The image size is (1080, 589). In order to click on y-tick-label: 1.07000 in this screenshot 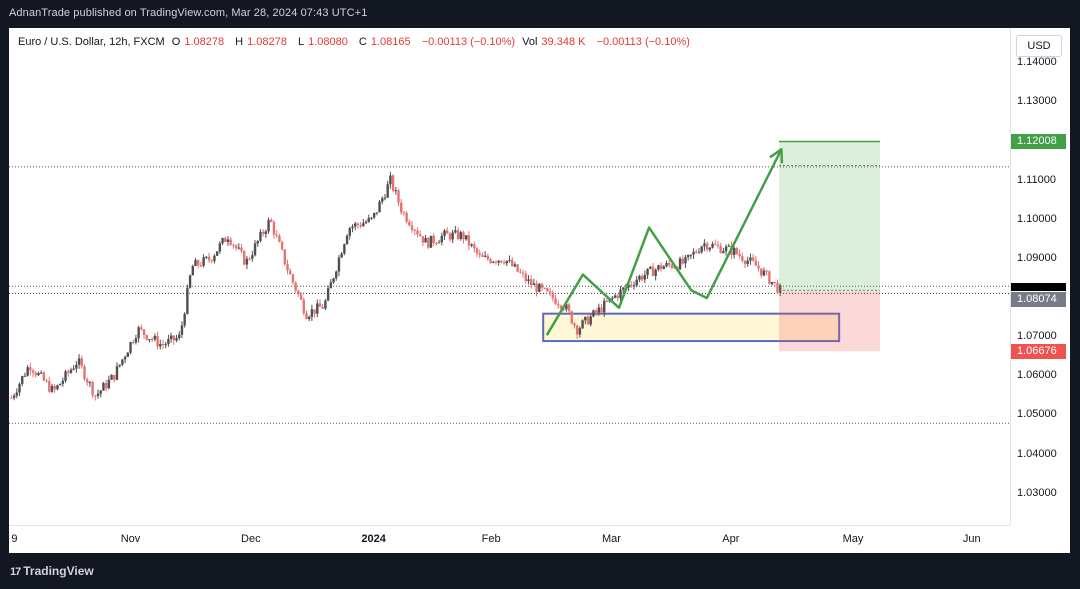, I will do `click(1037, 336)`.